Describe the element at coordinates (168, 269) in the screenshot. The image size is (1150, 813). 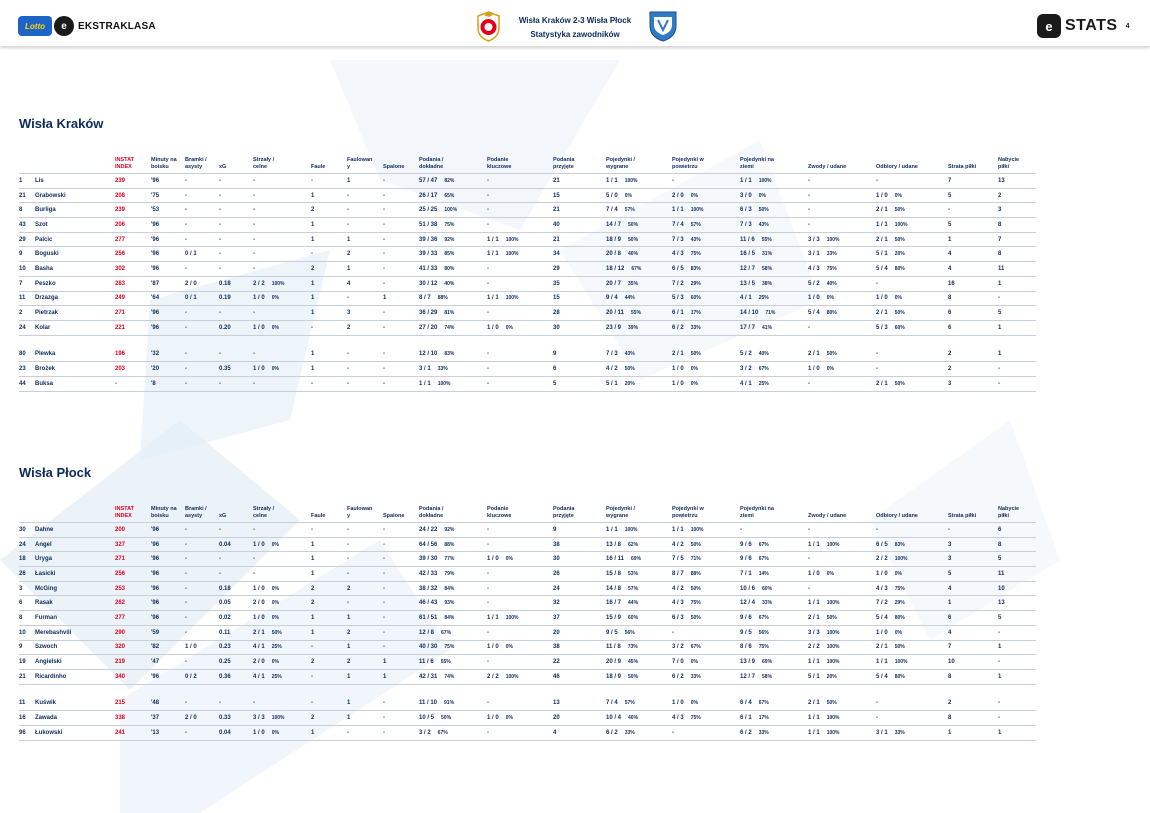
I see `table-cell: '96` at that location.